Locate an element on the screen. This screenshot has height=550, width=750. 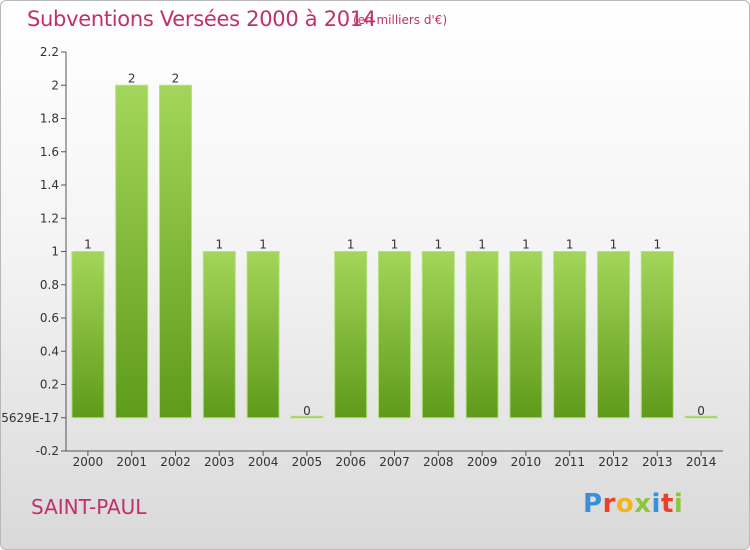
y-tick-label: -0.2 is located at coordinates (47, 451).